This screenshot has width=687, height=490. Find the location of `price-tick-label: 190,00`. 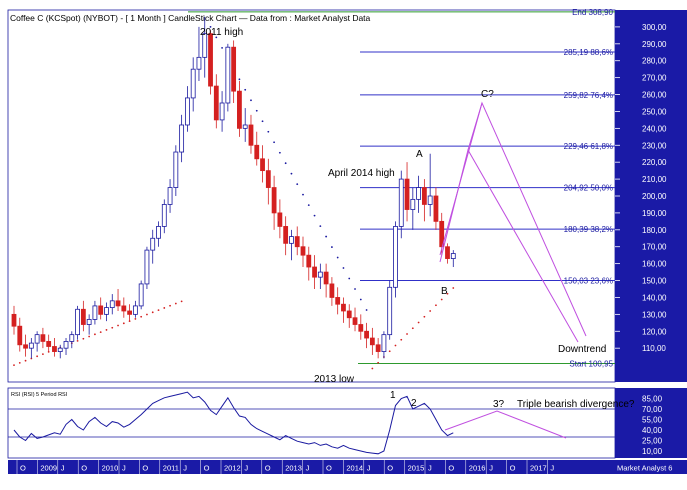

price-tick-label: 190,00 is located at coordinates (654, 213).